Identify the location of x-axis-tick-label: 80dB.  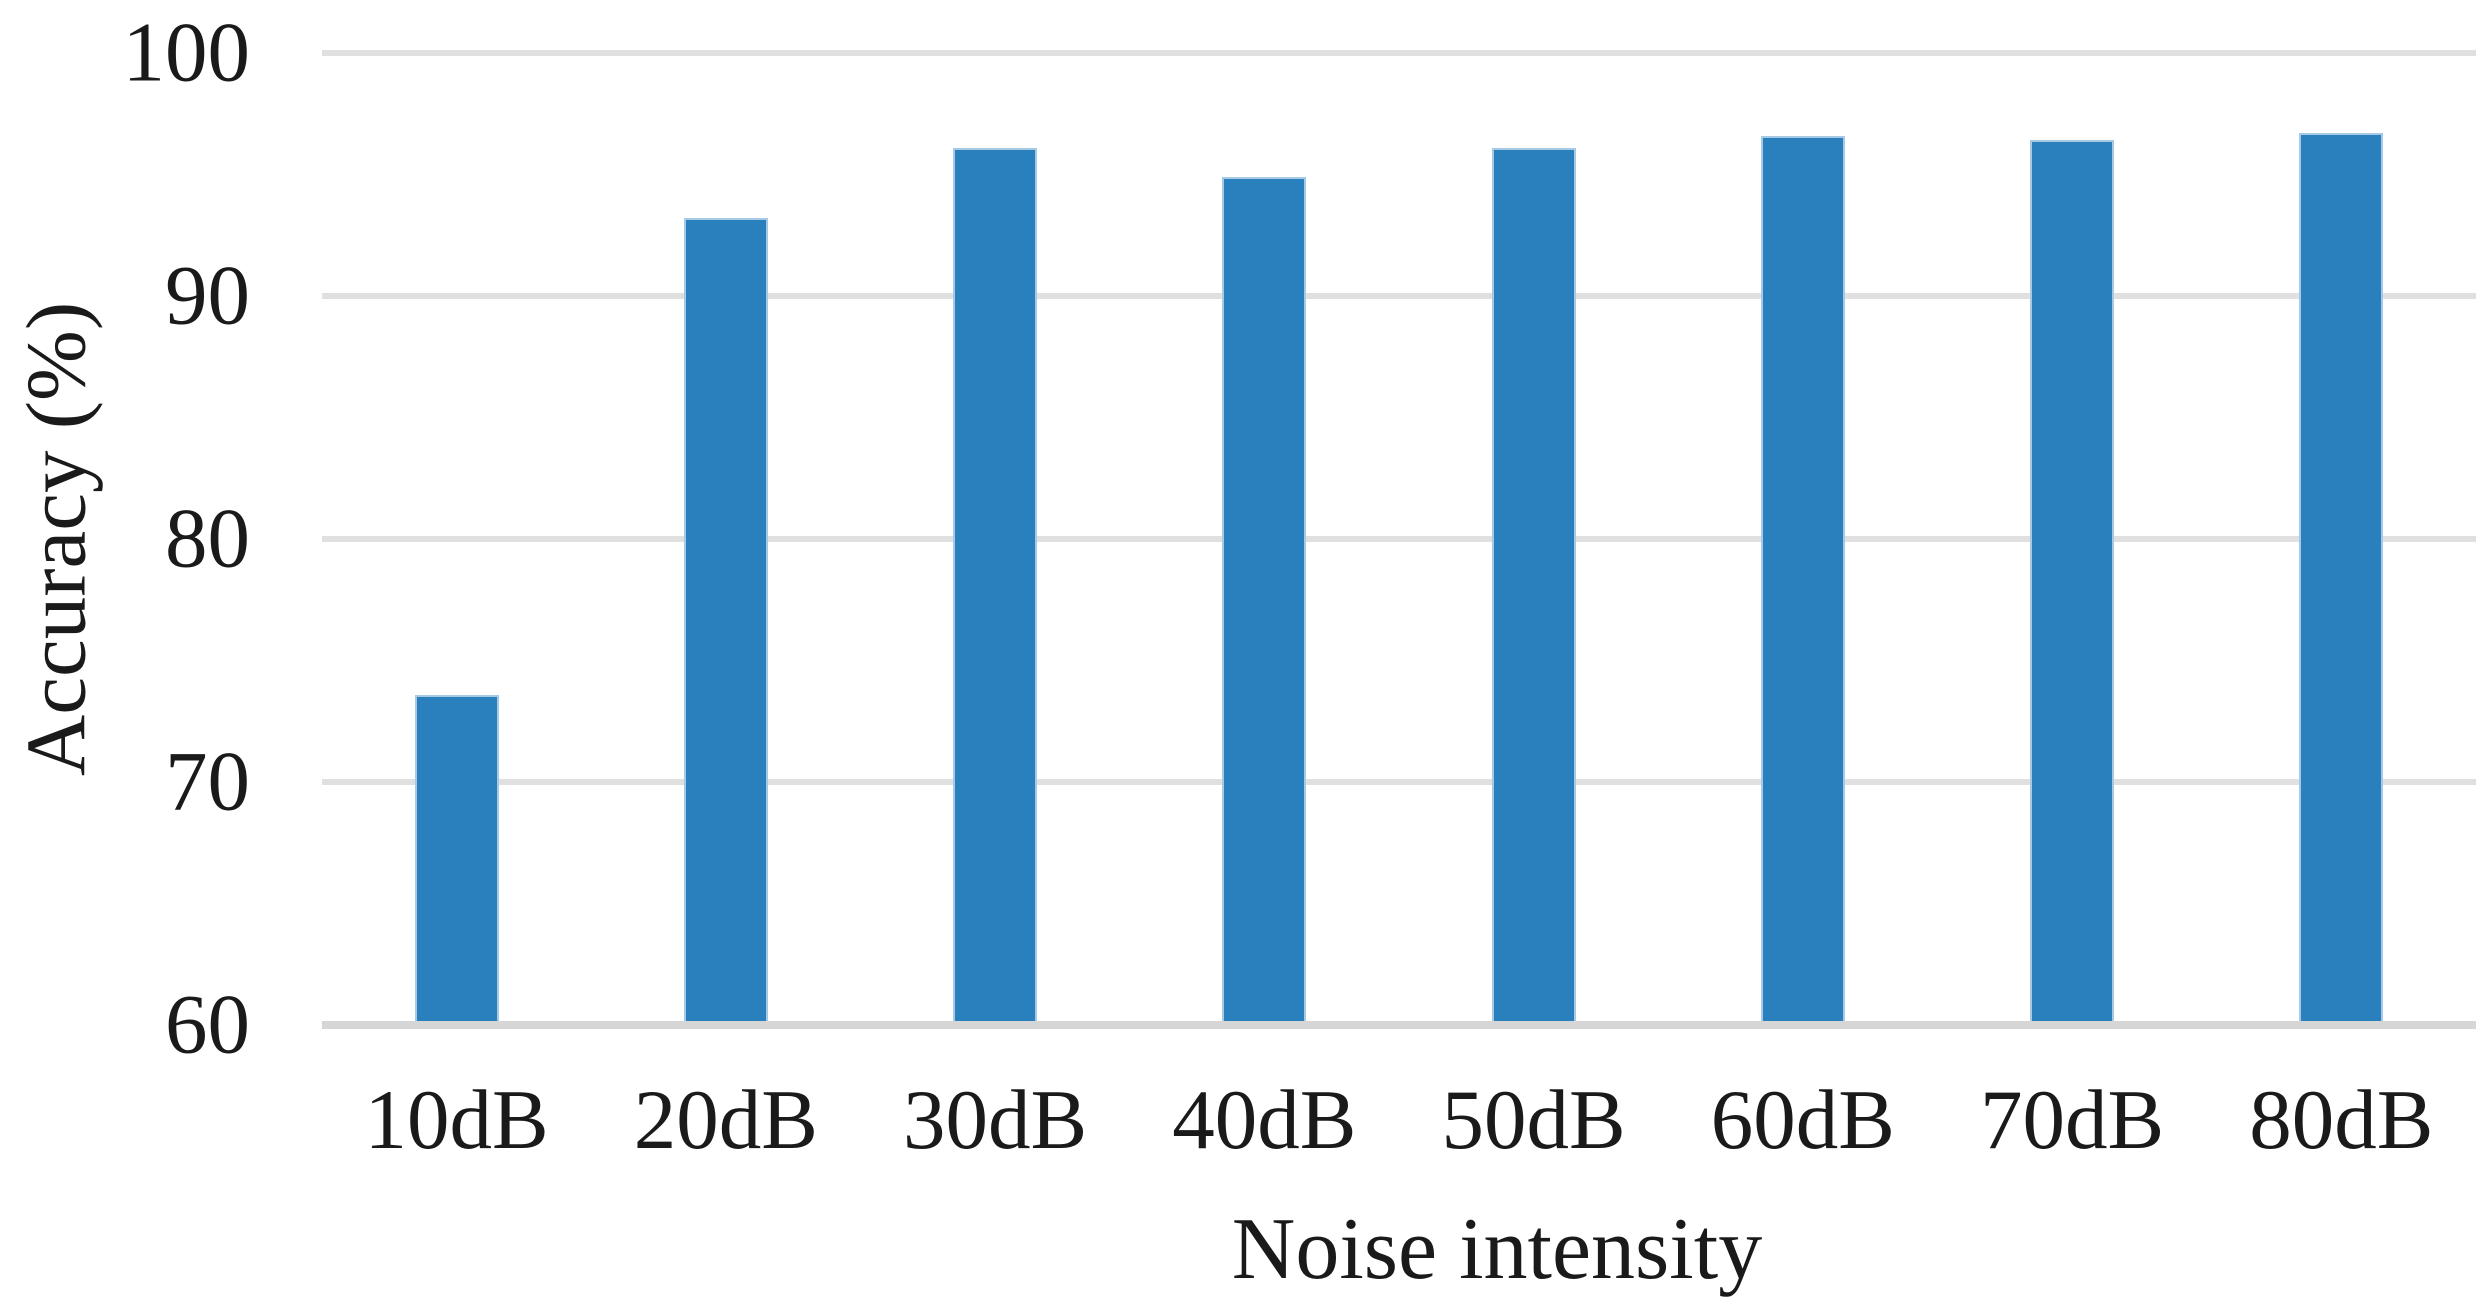
(2341, 1120).